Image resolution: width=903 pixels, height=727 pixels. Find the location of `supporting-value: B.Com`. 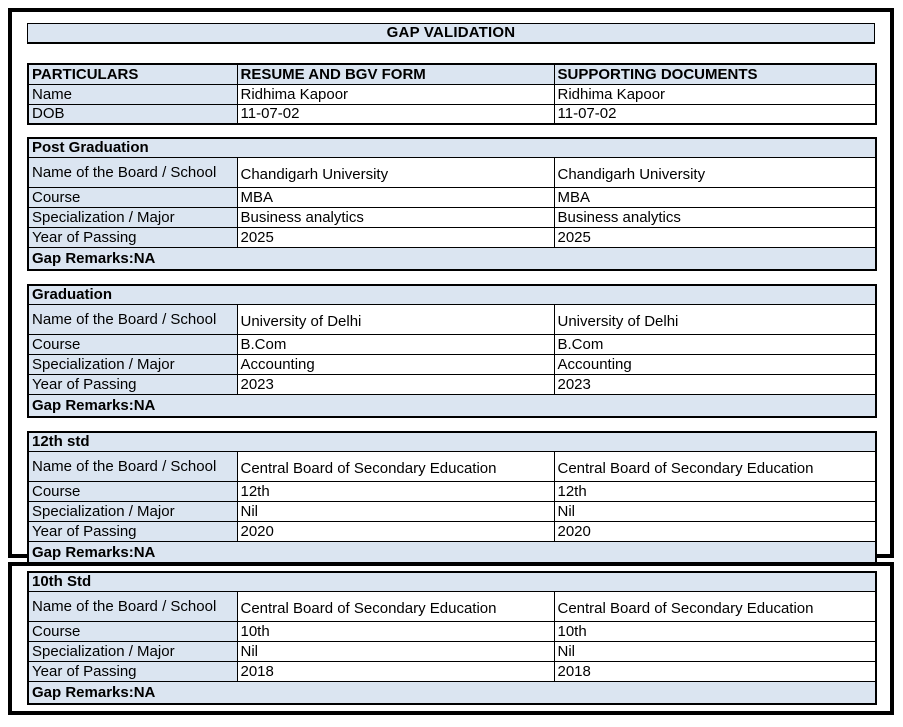

supporting-value: B.Com is located at coordinates (715, 344).